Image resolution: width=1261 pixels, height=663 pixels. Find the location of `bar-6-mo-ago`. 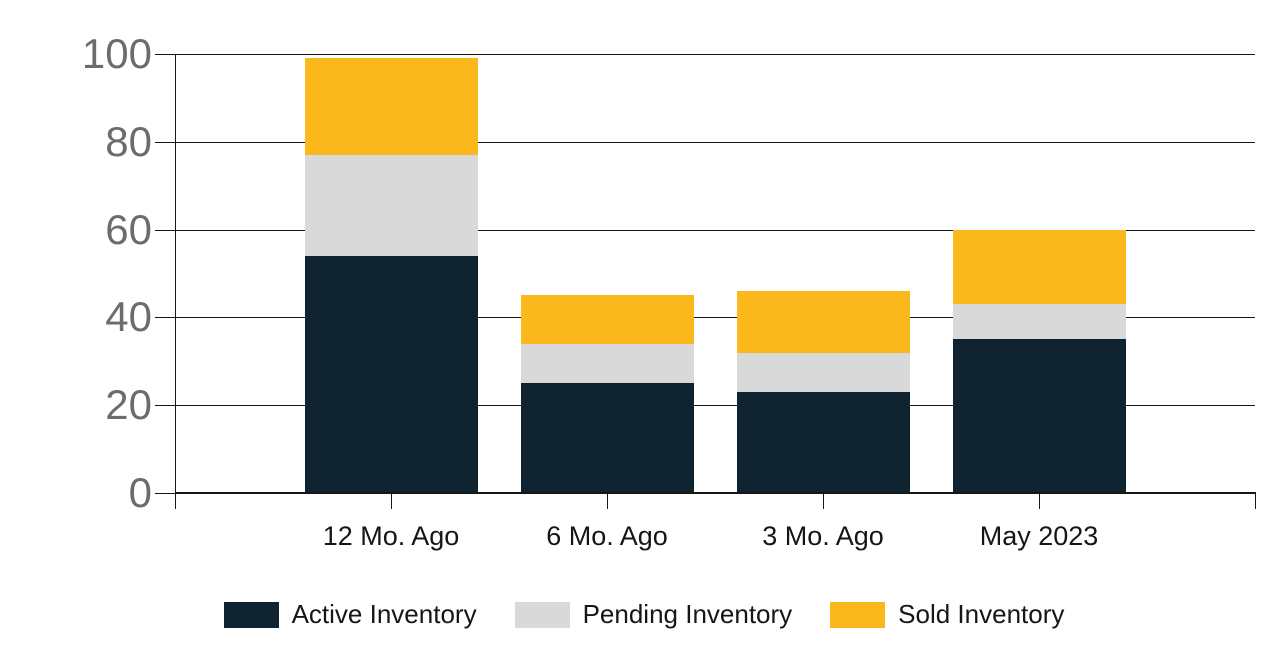

bar-6-mo-ago is located at coordinates (607, 394).